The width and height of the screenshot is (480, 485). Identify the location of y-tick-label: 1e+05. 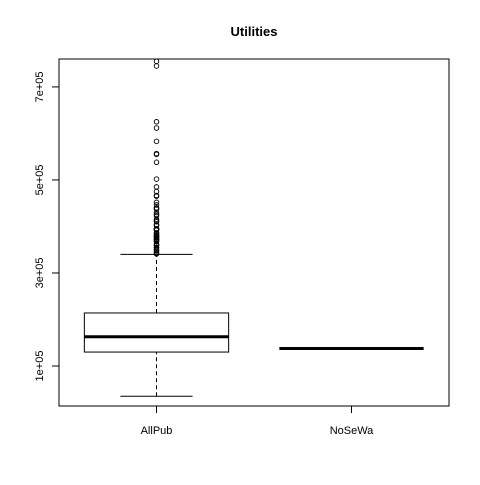
(40, 366).